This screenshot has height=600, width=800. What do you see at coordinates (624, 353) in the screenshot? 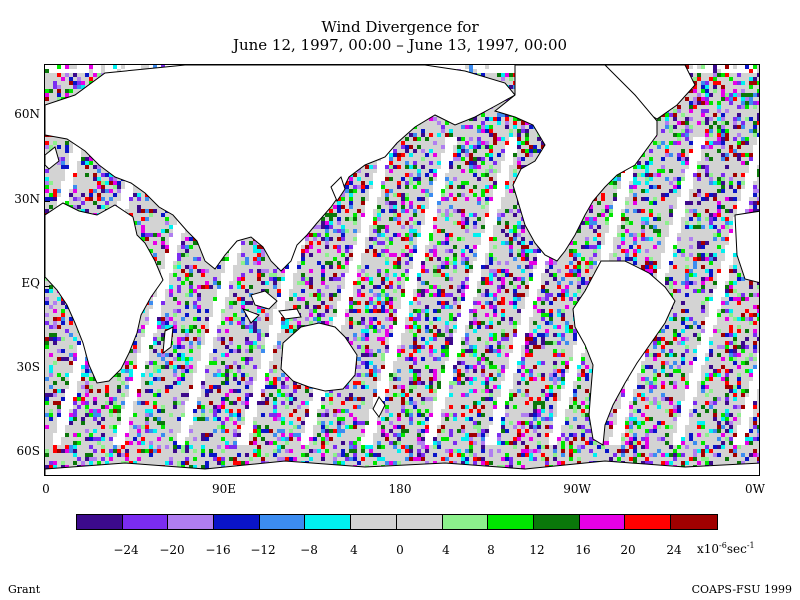
I see `south-america-outline` at bounding box center [624, 353].